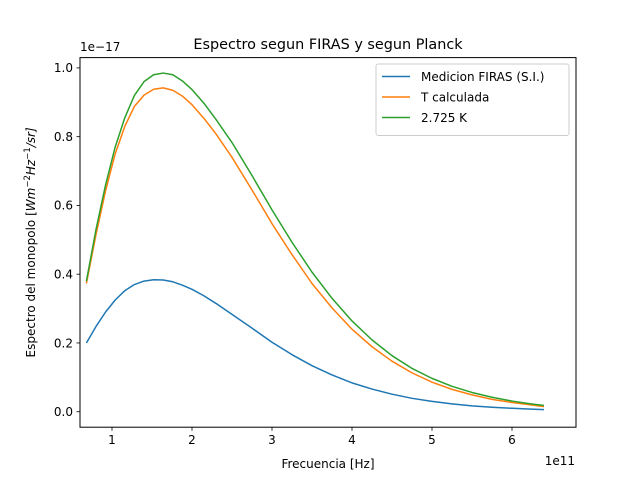 This screenshot has height=480, width=640. Describe the element at coordinates (28, 181) in the screenshot. I see `y-label-exp1: −2` at that location.